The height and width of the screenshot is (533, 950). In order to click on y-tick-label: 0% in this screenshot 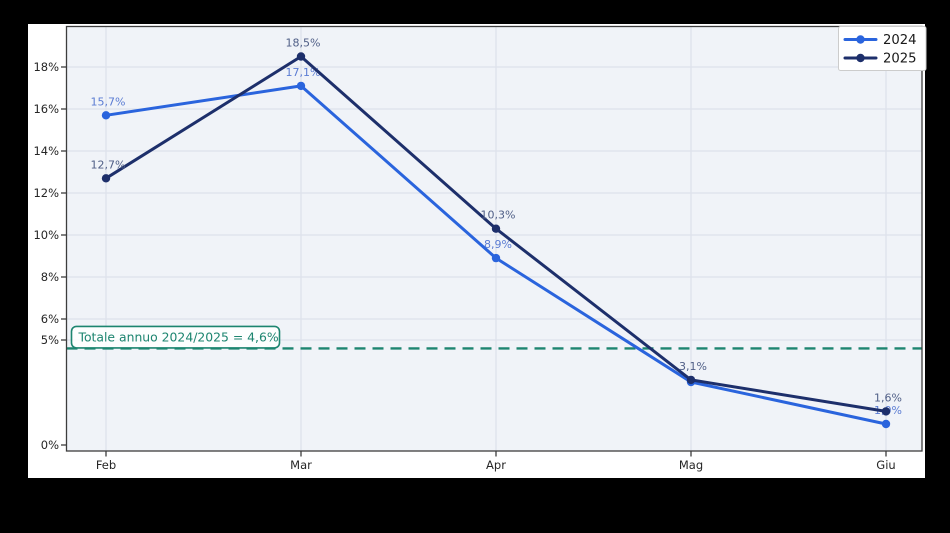, I will do `click(50, 445)`.